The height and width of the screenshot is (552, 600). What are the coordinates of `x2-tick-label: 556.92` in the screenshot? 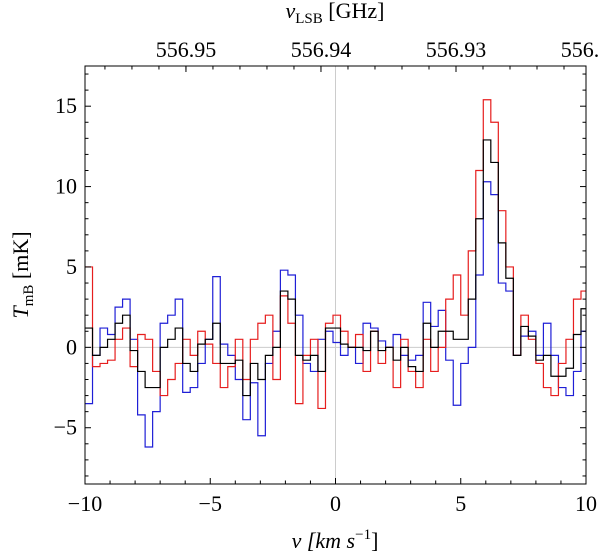 It's located at (580, 49).